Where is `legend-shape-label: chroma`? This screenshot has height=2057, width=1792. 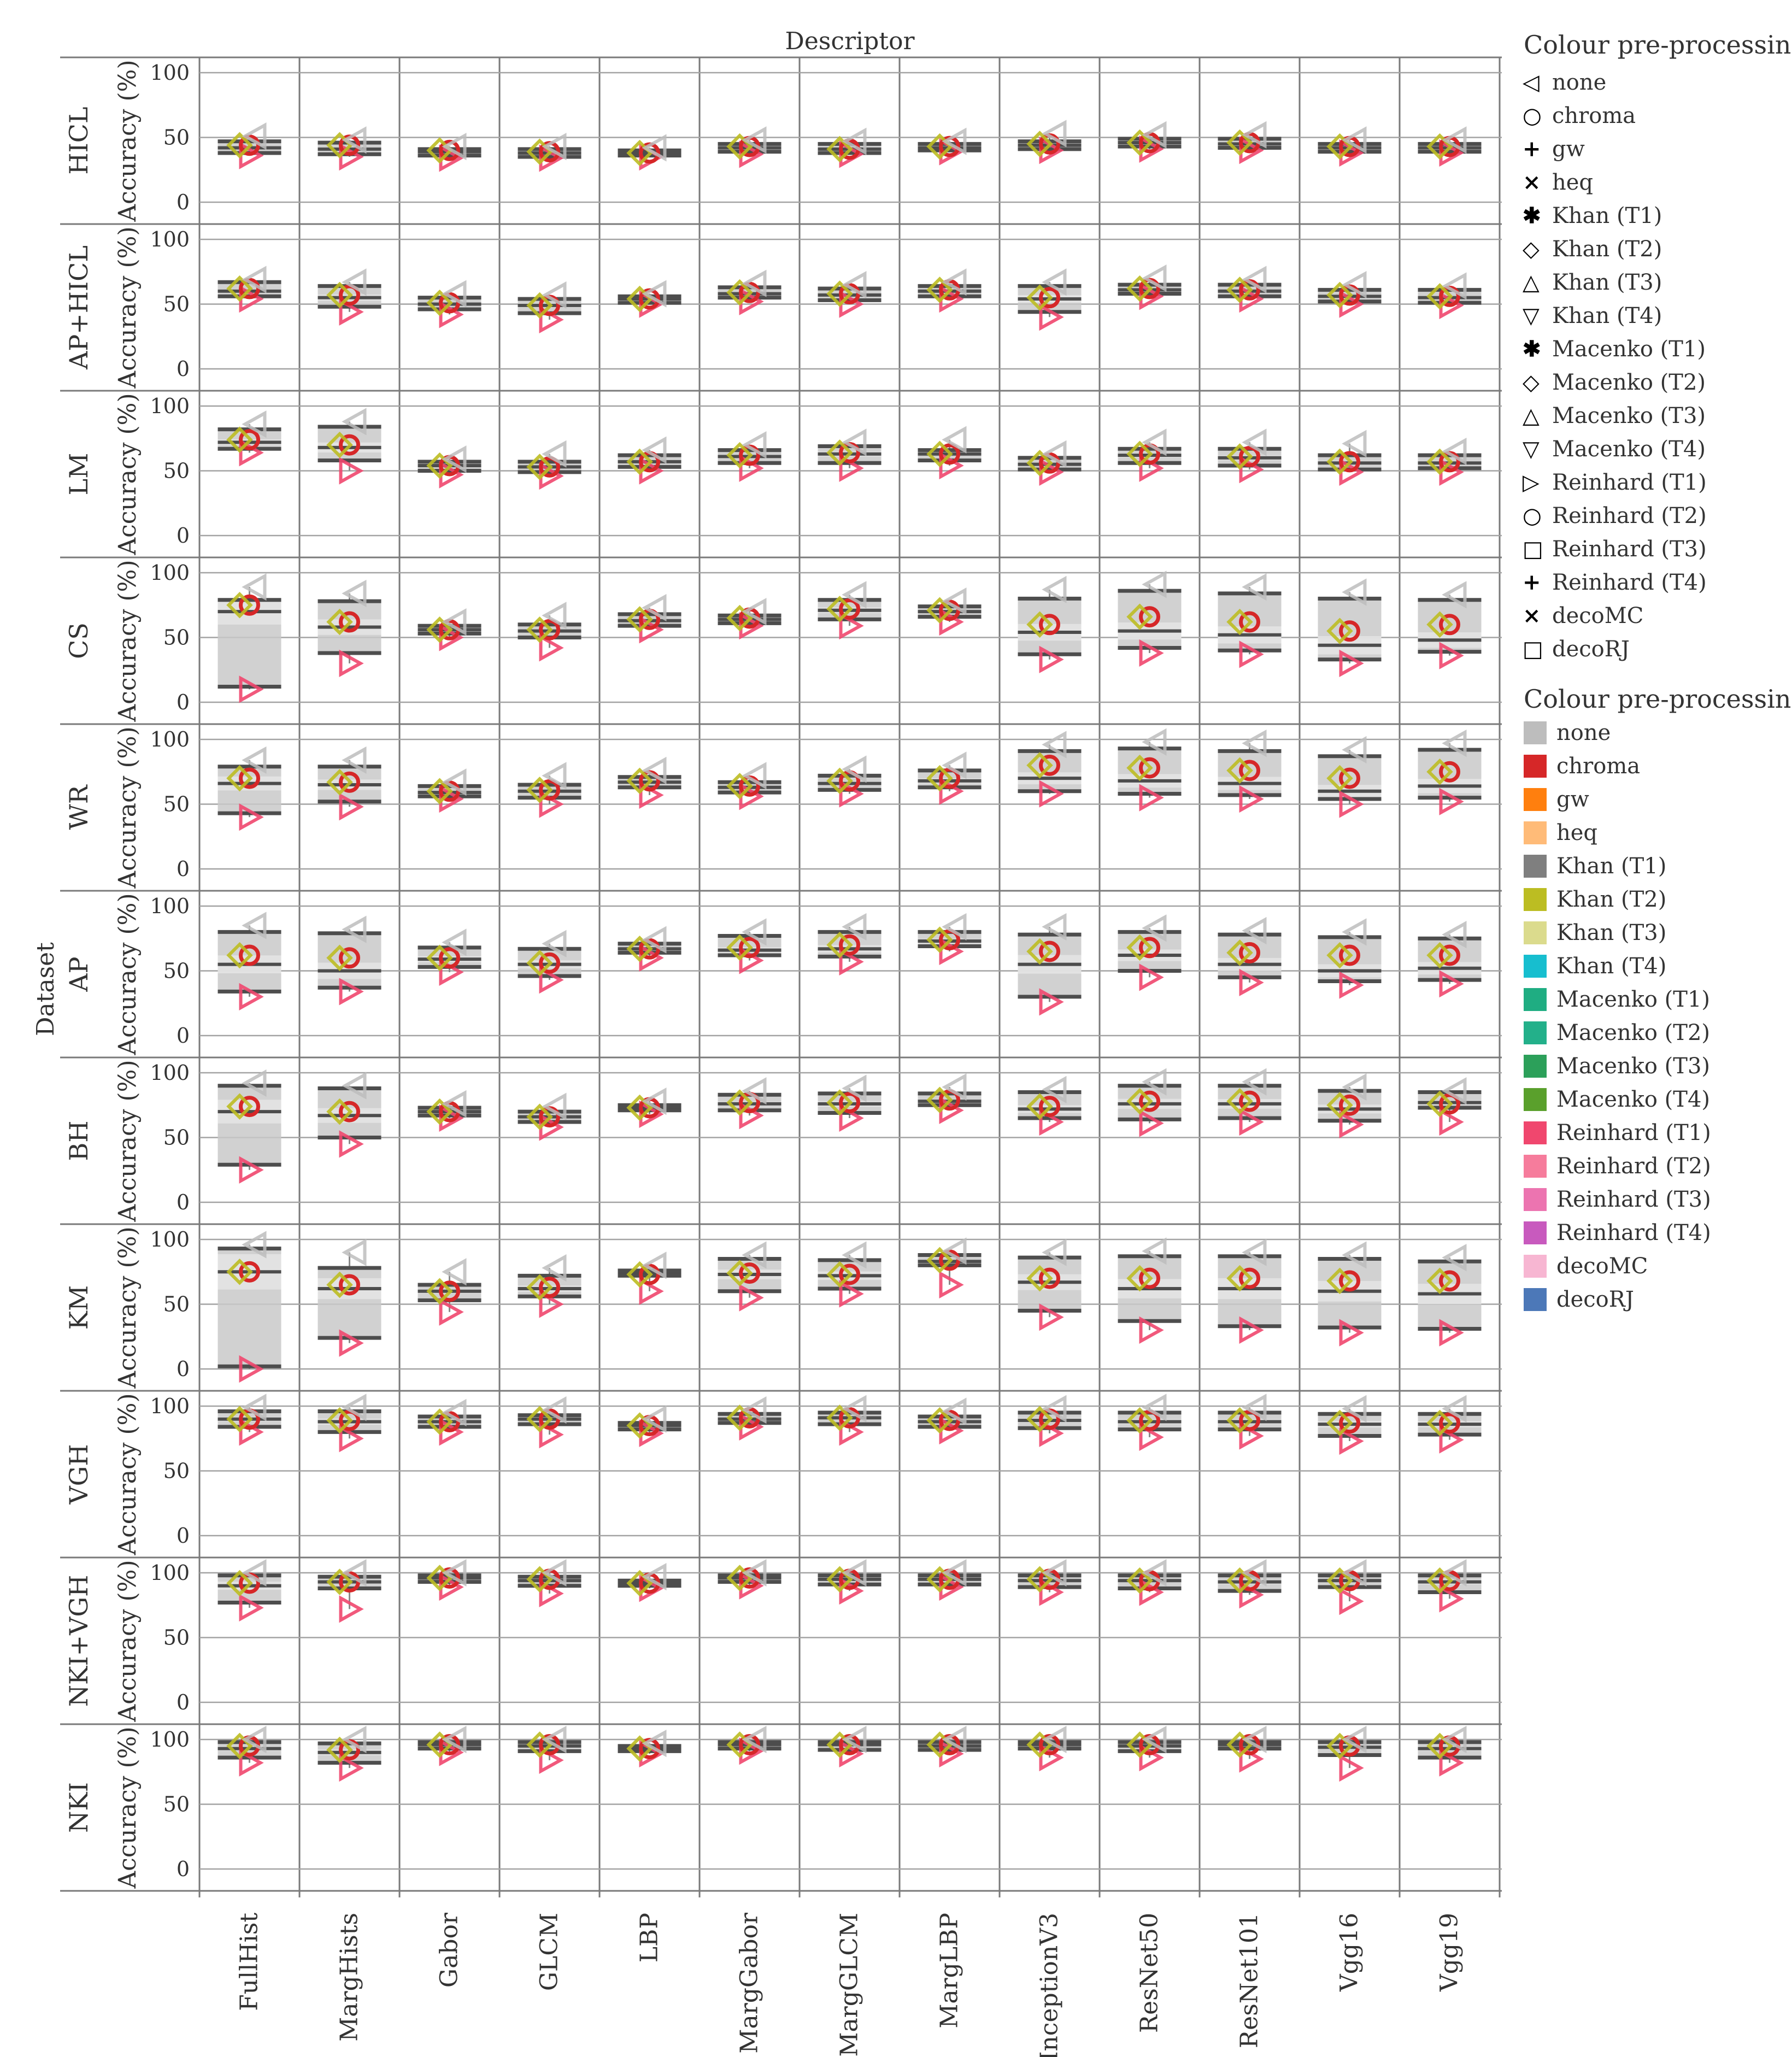 legend-shape-label: chroma is located at coordinates (1594, 115).